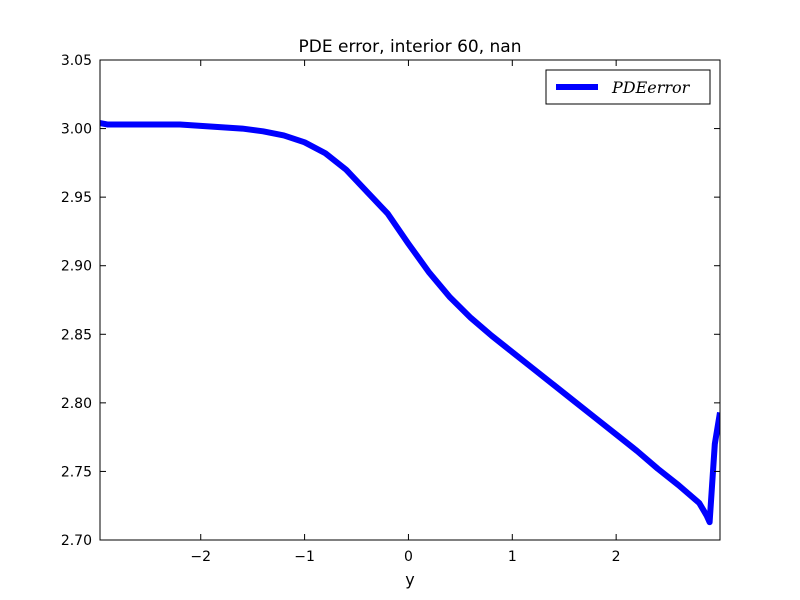  I want to click on y-tick-label: 3.00, so click(76, 130).